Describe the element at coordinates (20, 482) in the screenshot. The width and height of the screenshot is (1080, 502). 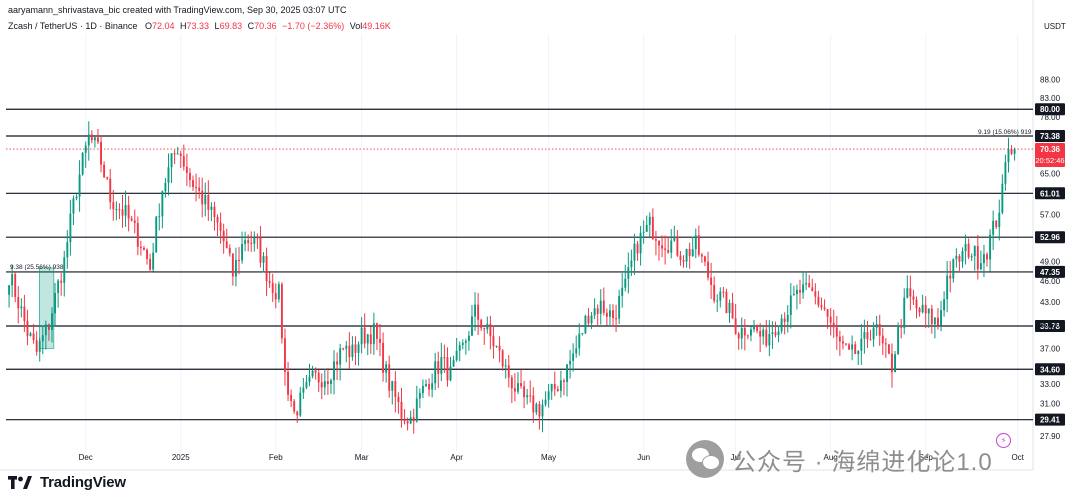
I see `tradingview-logo-icon` at that location.